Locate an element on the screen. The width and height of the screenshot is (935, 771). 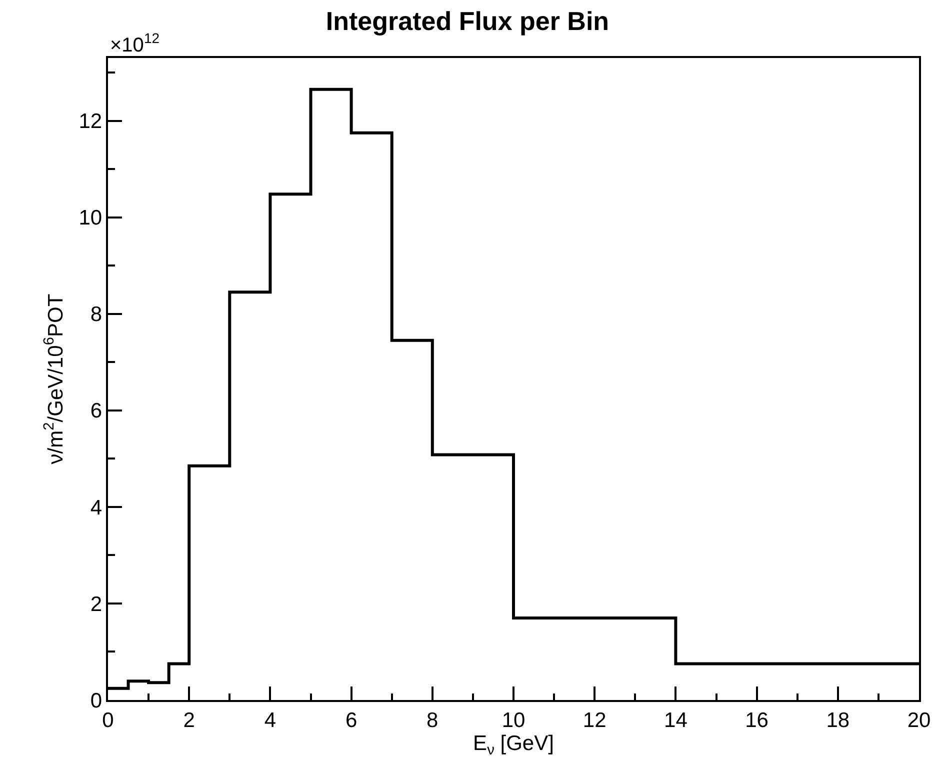
x-tick-label: 14 is located at coordinates (676, 720).